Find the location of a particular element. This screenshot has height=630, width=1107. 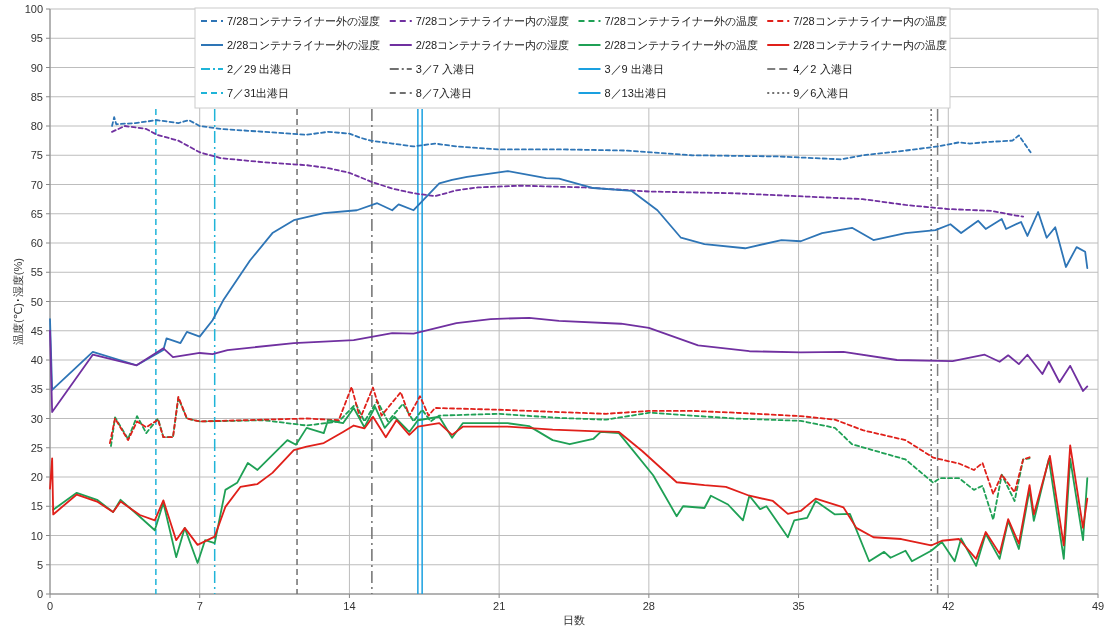

y-tick-label: 20 is located at coordinates (36, 477).